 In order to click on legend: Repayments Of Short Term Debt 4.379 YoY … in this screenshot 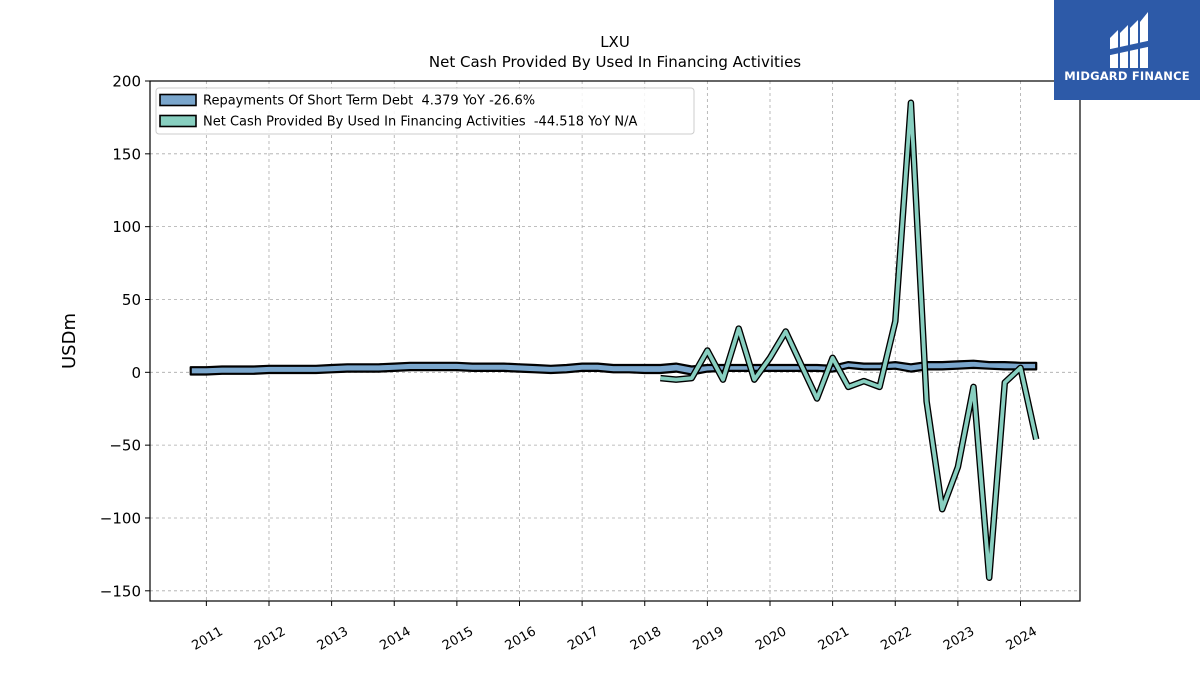, I will do `click(425, 111)`.